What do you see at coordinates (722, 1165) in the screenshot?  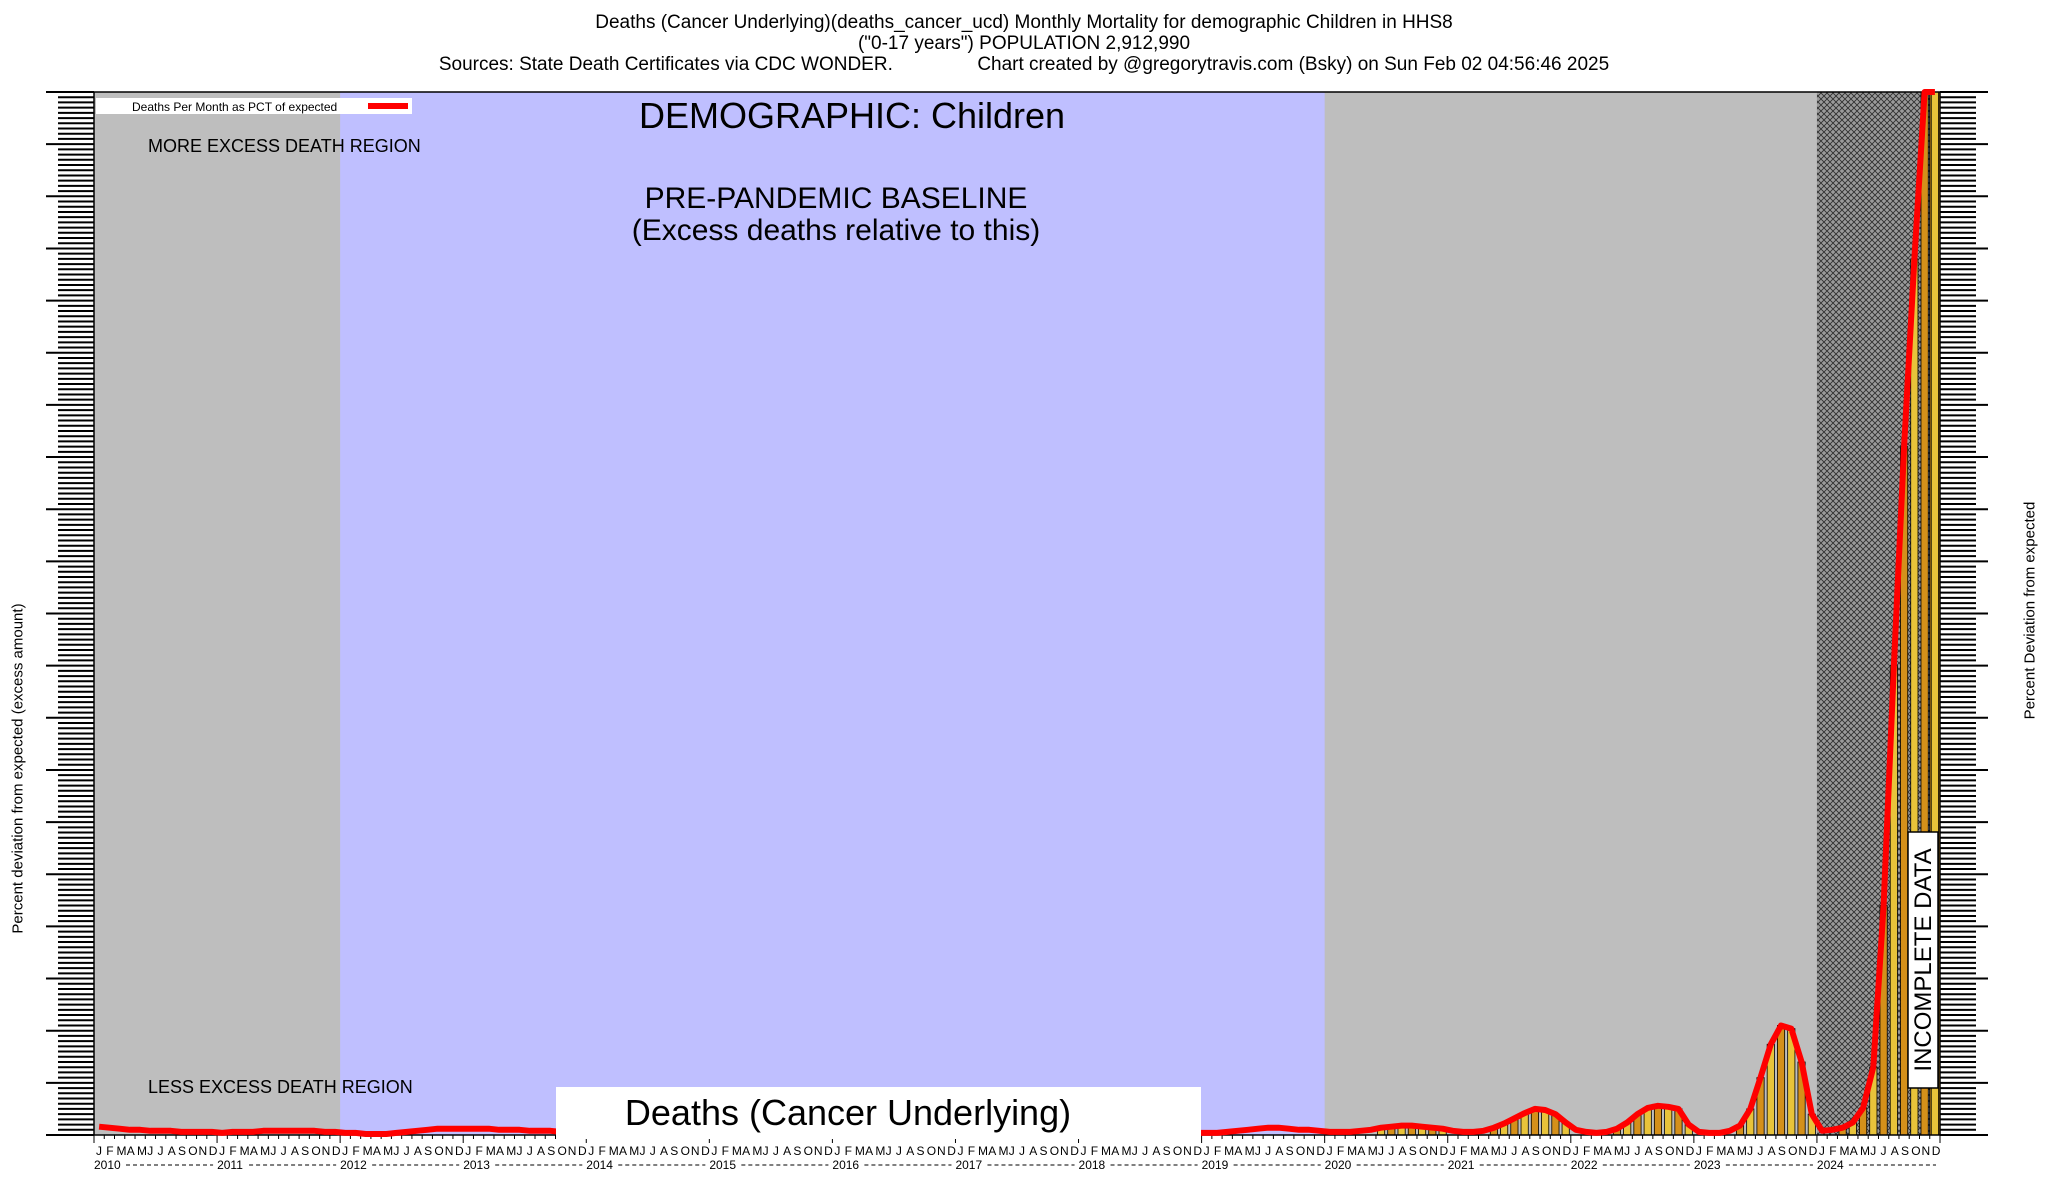 I see `x-year-label: 2015` at bounding box center [722, 1165].